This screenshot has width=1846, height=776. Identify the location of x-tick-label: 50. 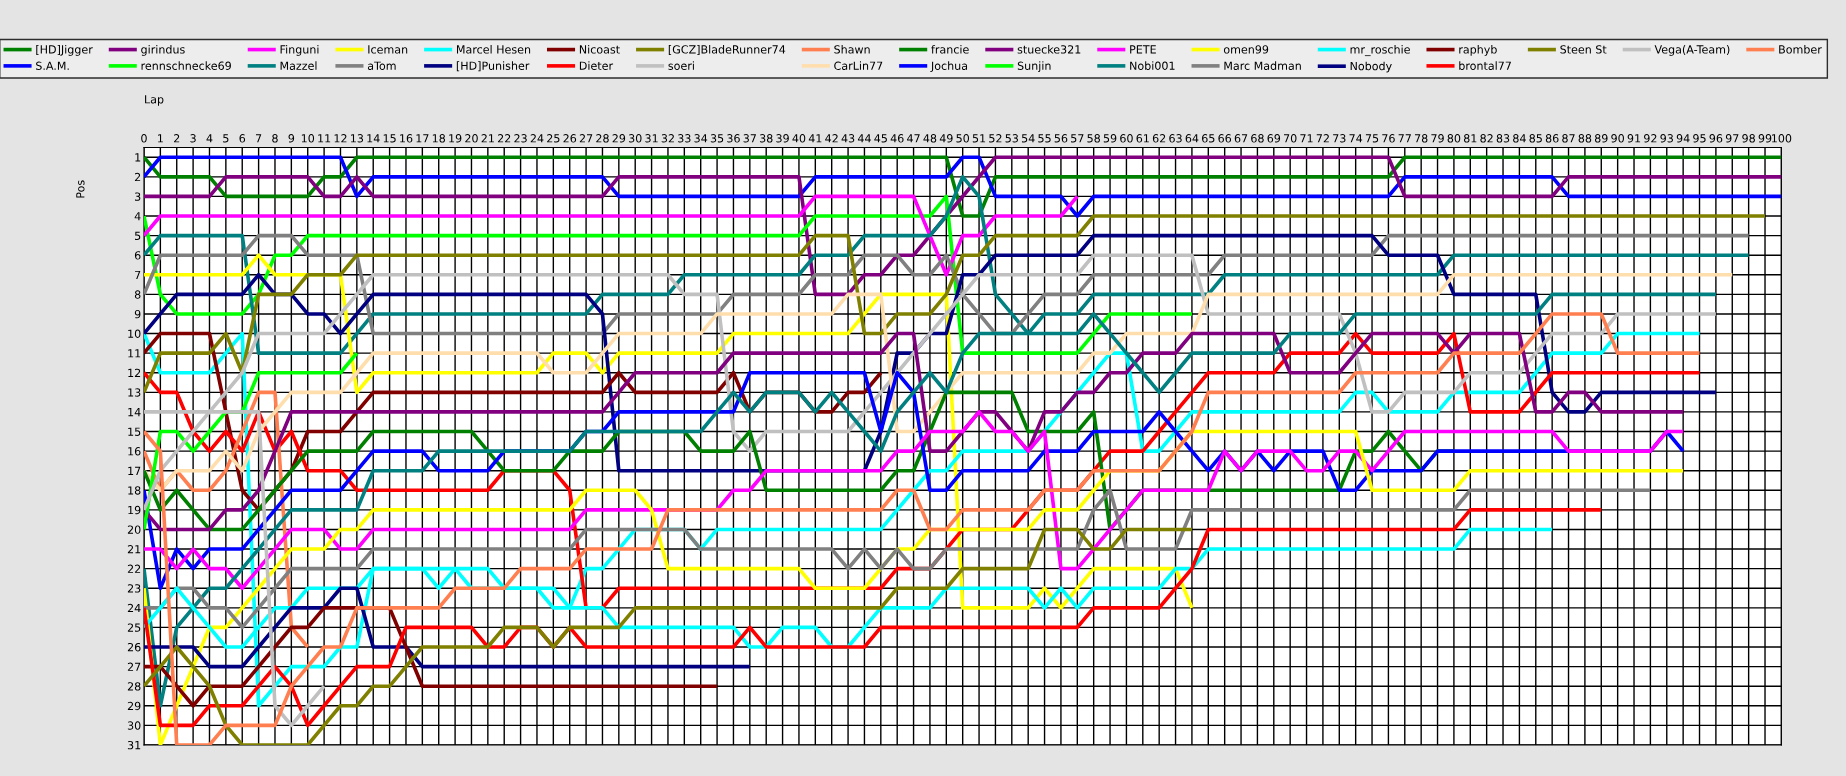
(963, 138).